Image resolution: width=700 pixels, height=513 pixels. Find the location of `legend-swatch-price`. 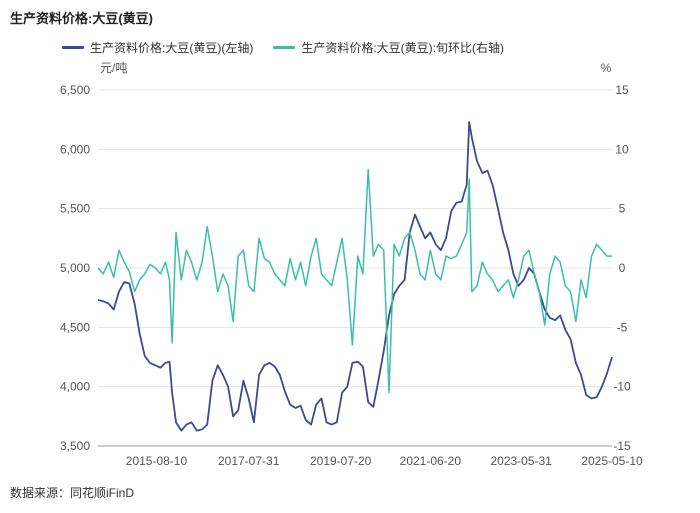

legend-swatch-price is located at coordinates (73, 47).